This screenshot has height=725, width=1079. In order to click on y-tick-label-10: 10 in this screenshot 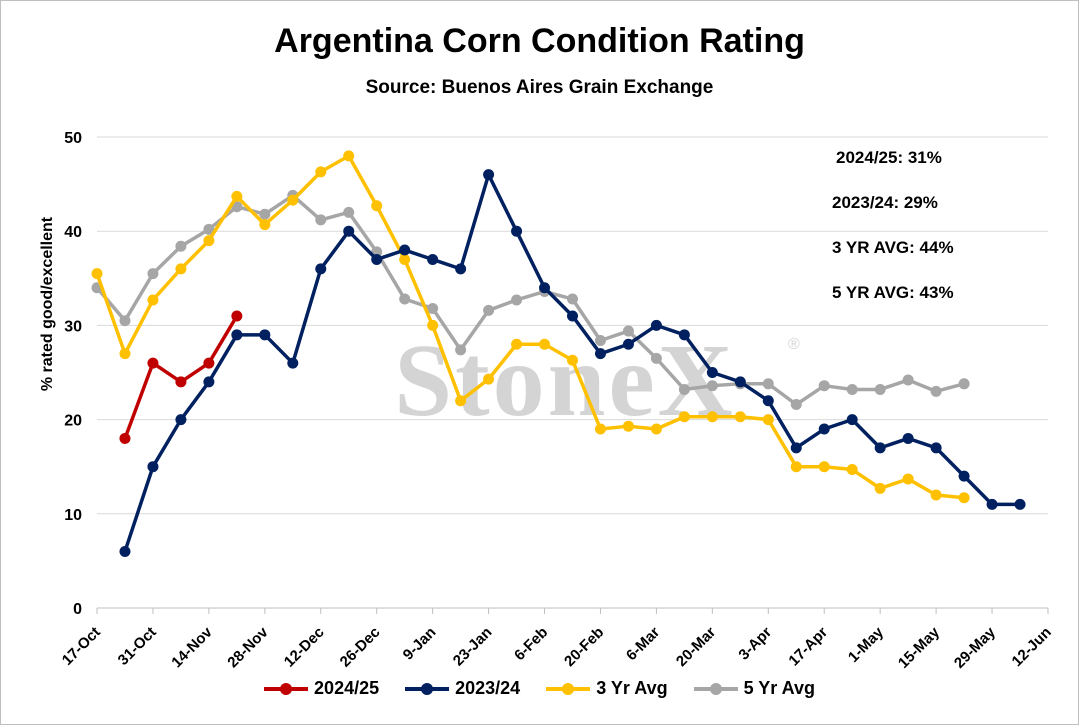, I will do `click(73, 515)`.